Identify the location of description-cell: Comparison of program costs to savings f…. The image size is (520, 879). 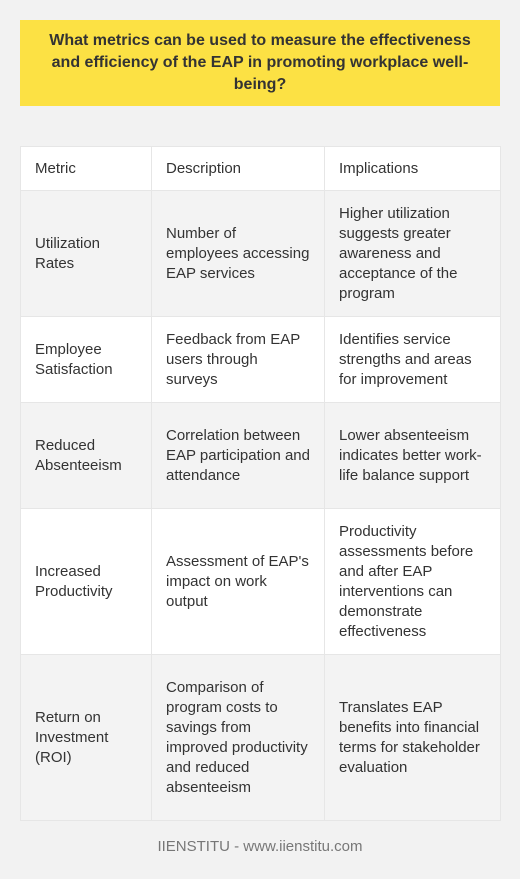
(238, 737).